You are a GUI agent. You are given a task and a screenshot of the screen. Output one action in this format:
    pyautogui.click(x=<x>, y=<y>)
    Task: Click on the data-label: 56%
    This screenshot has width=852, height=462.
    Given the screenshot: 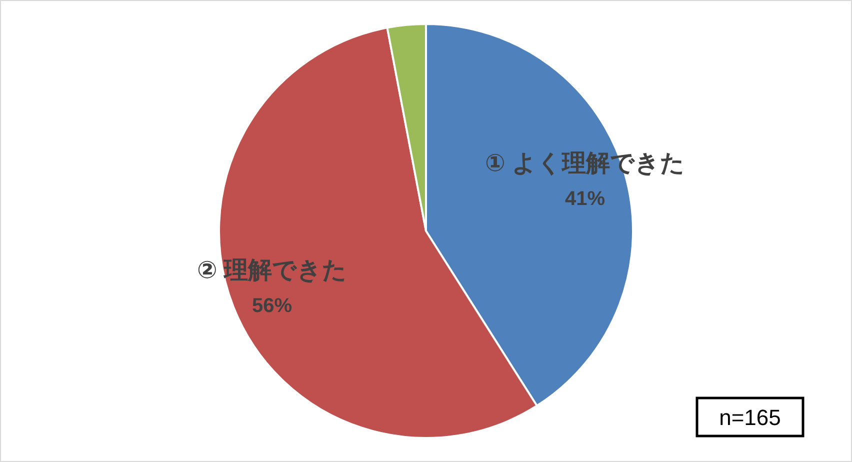 What is the action you would take?
    pyautogui.click(x=272, y=305)
    